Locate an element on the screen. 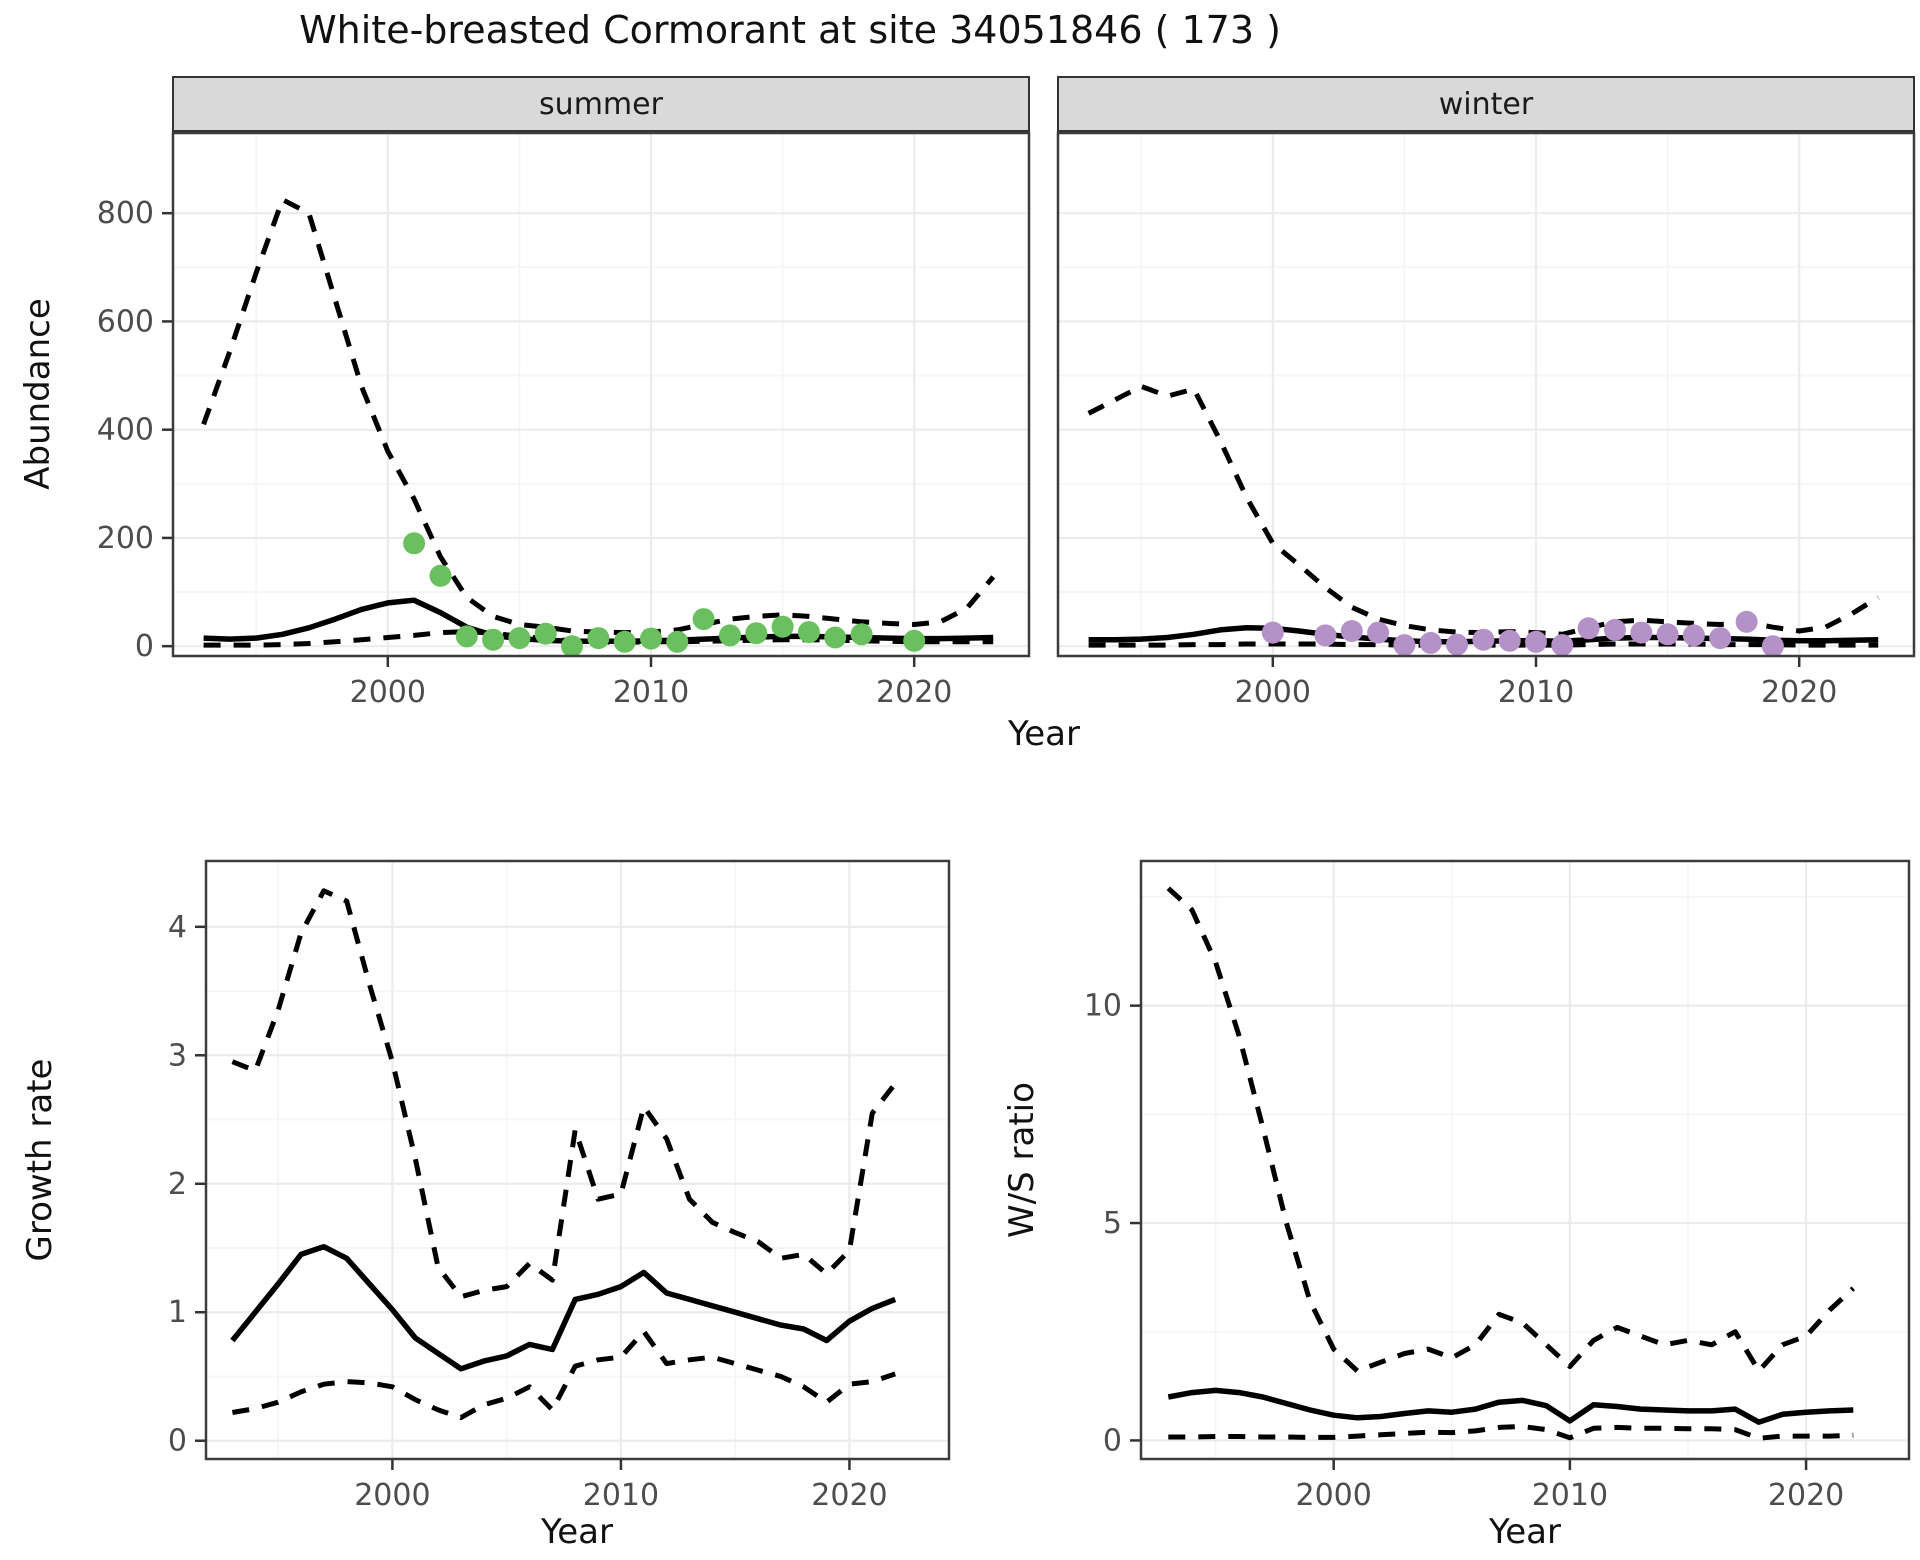 This screenshot has height=1560, width=1920. y-axis-tick-label: 400 is located at coordinates (125, 430).